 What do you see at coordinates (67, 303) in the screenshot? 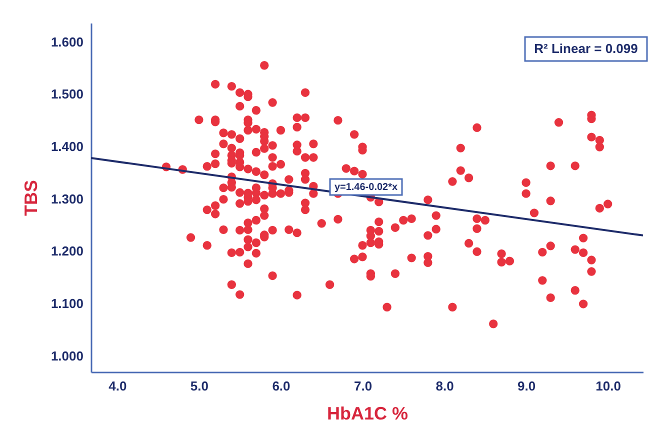
I see `y-tick-label: 1.100` at bounding box center [67, 303].